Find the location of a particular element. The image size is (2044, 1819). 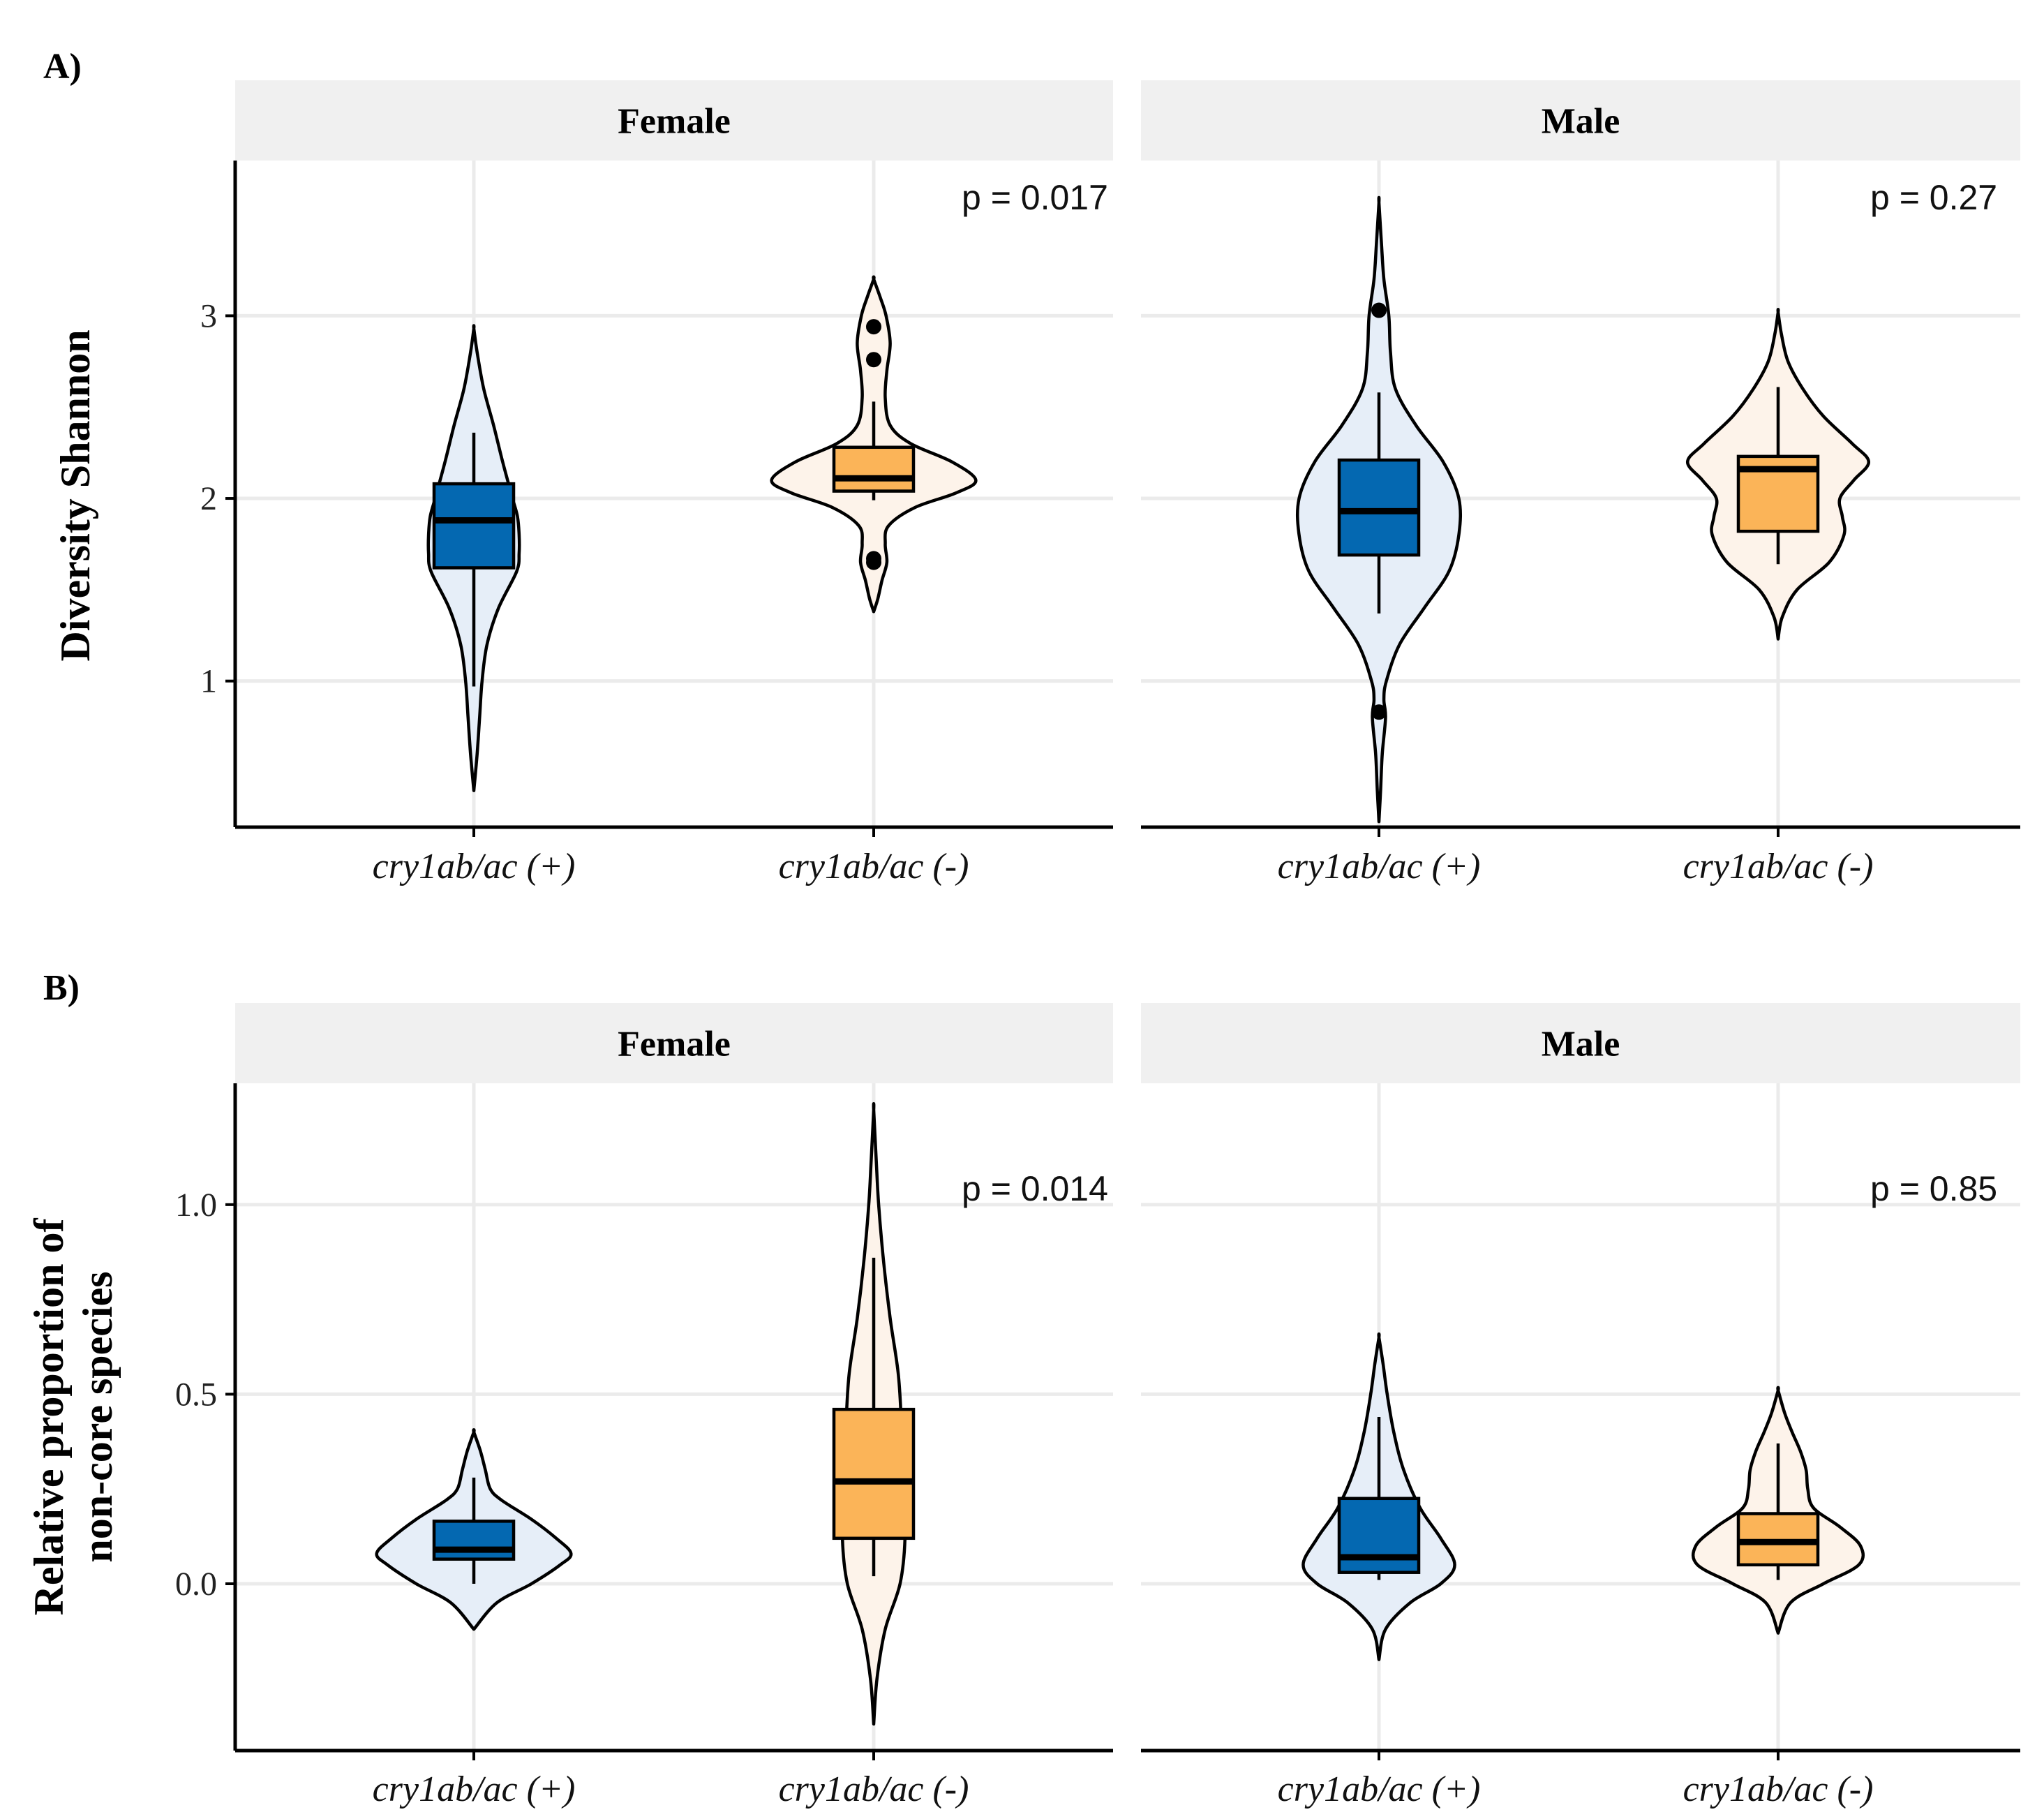

y-axis-title-a: Diversity Shannon is located at coordinates (75, 495).